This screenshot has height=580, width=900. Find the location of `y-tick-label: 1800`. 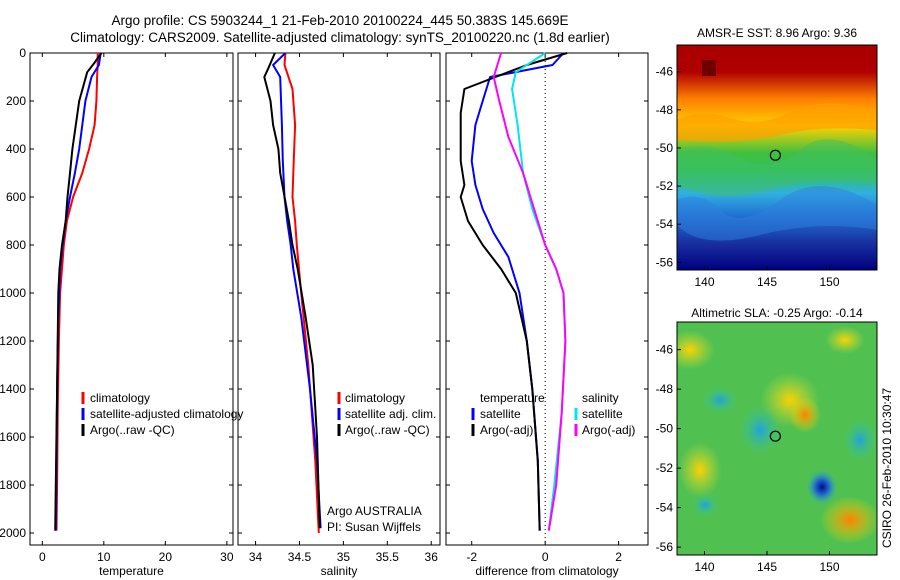

y-tick-label: 1800 is located at coordinates (13, 485).